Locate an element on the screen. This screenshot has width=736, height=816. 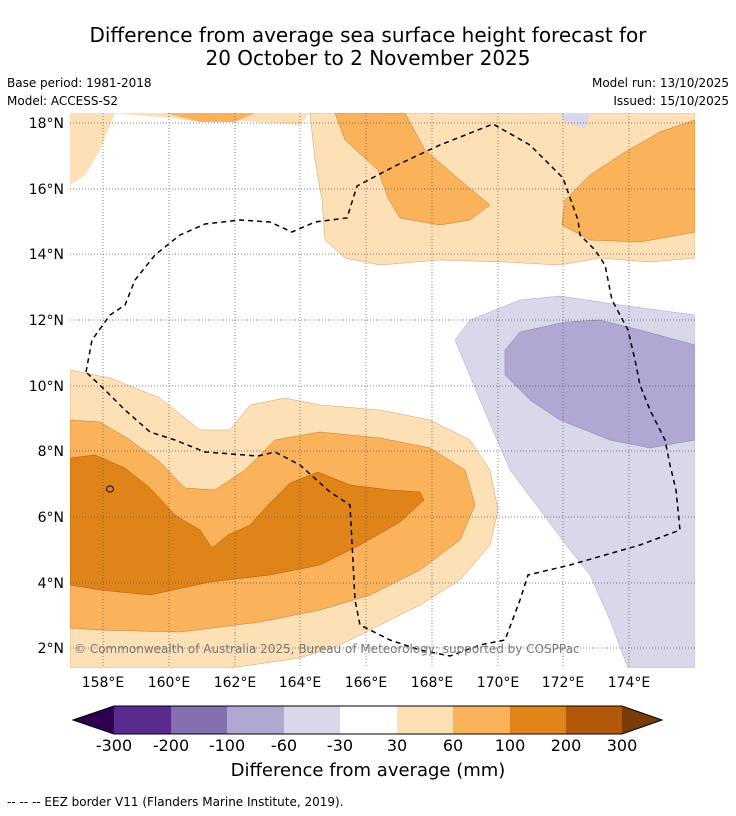
lat-label: 6°N is located at coordinates (51, 518).